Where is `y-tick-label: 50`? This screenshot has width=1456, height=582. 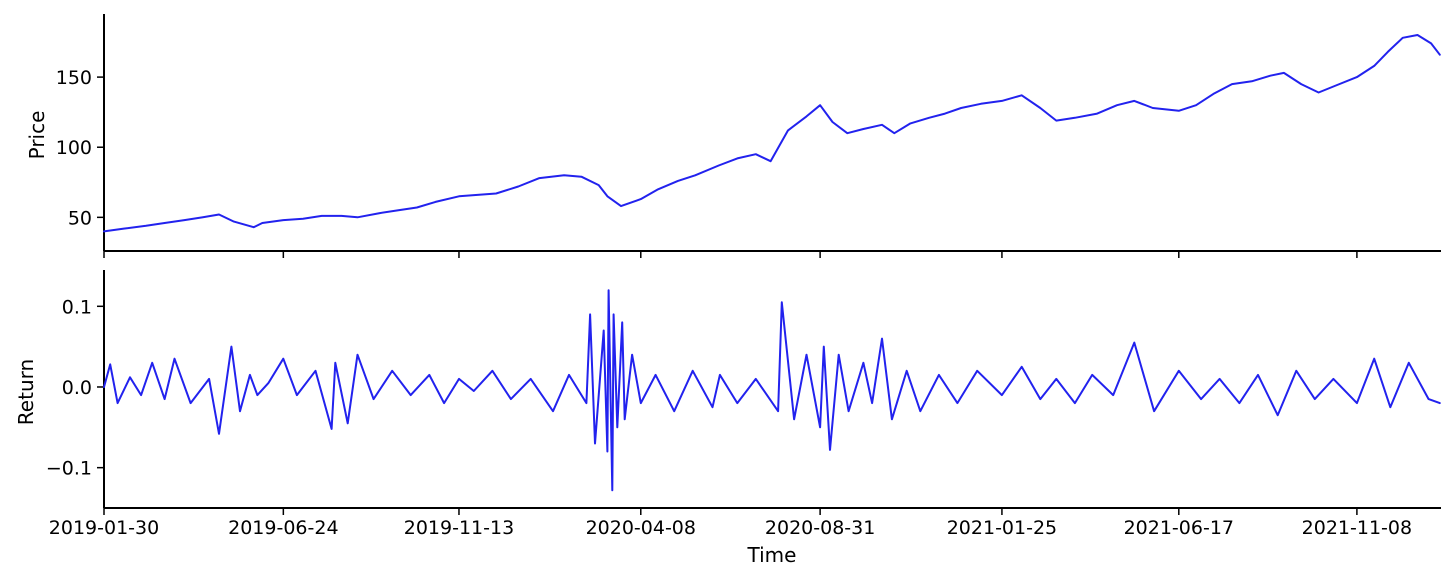 y-tick-label: 50 is located at coordinates (80, 218).